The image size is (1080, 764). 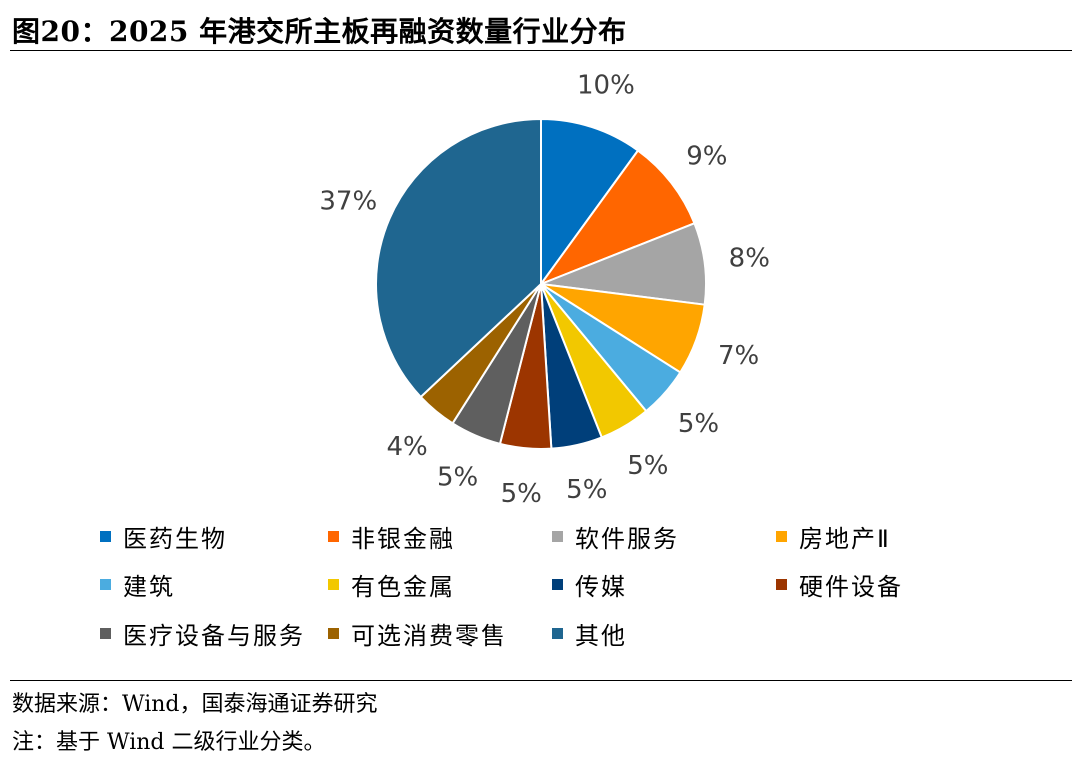 I want to click on pie-data-label-6: 5%, so click(x=586, y=490).